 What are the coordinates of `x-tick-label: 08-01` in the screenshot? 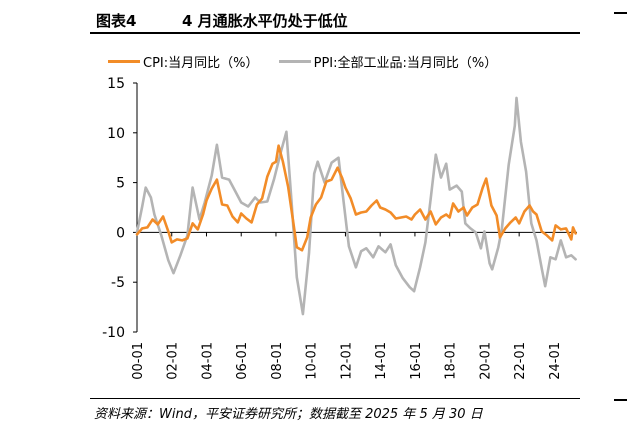 It's located at (277, 361).